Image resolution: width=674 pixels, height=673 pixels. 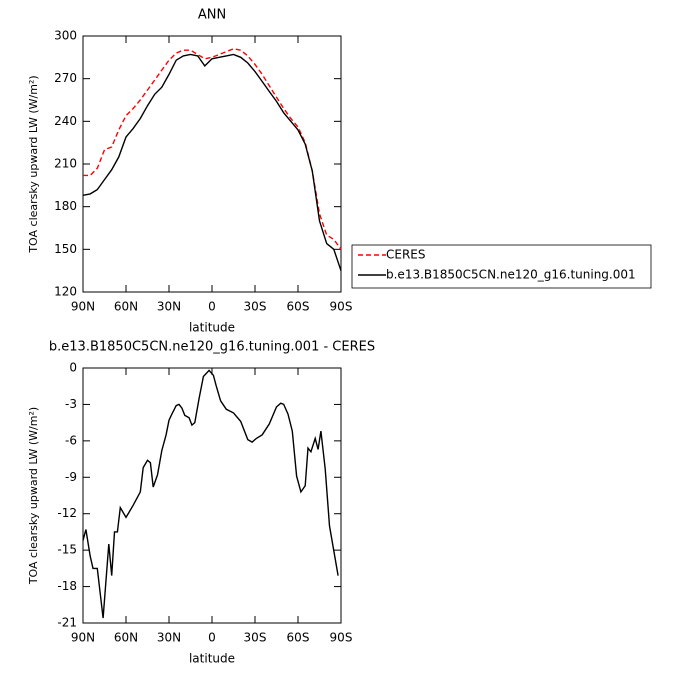 I want to click on y-tick-label: 0, so click(x=73, y=368).